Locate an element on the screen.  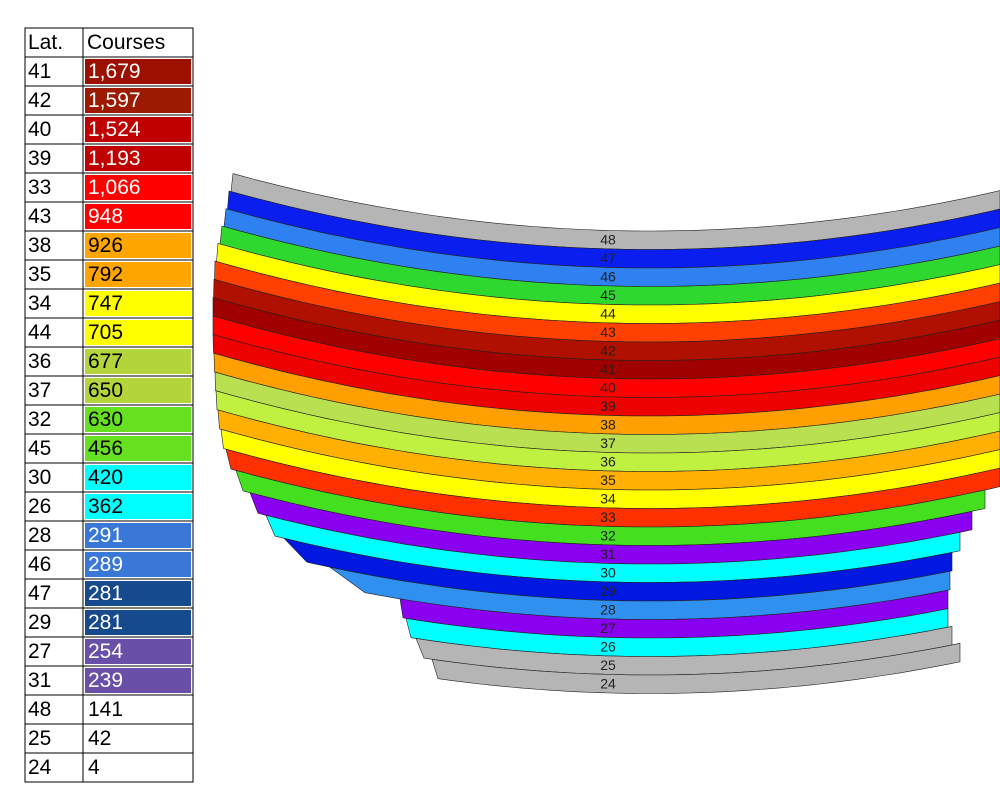
band-label: 35 is located at coordinates (608, 480).